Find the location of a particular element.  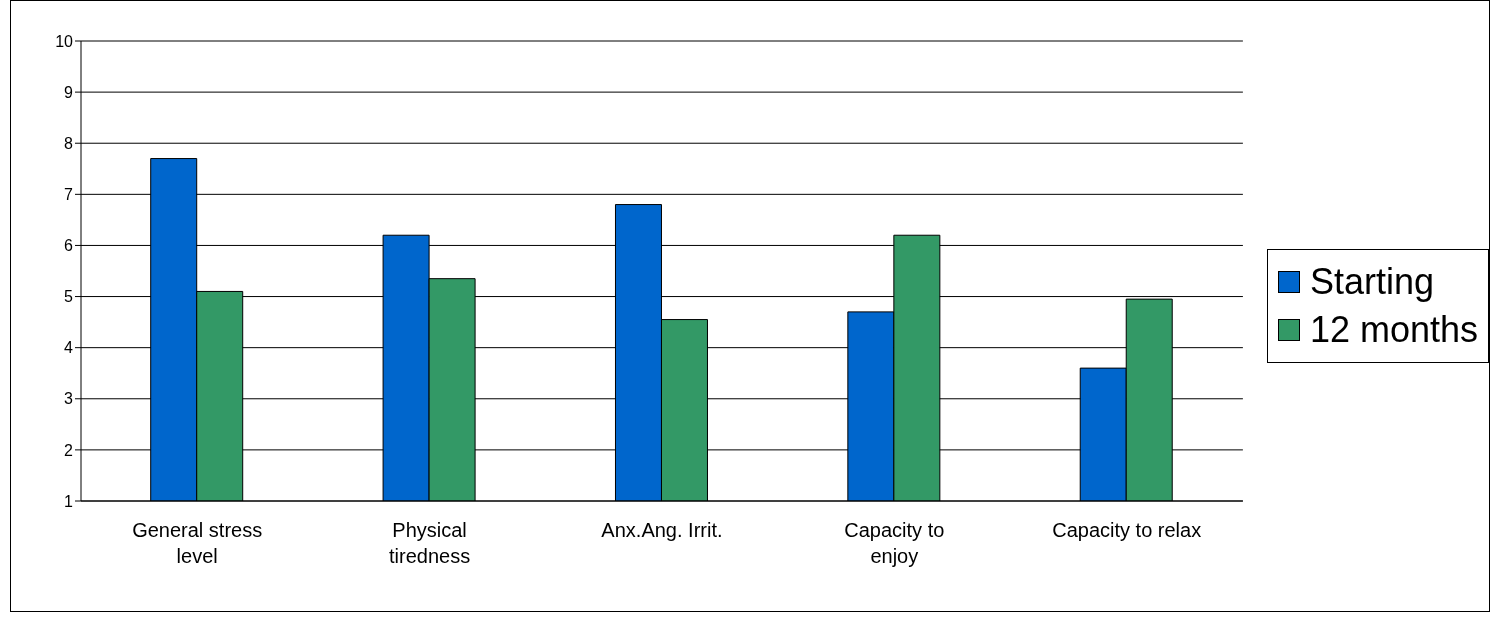

legend-label: Starting is located at coordinates (1371, 282).